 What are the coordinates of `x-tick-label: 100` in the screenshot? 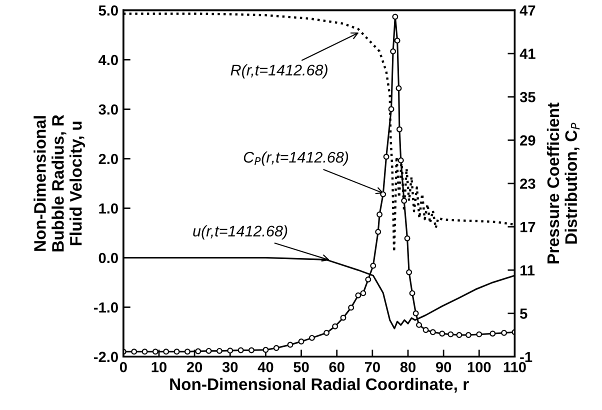 It's located at (479, 367).